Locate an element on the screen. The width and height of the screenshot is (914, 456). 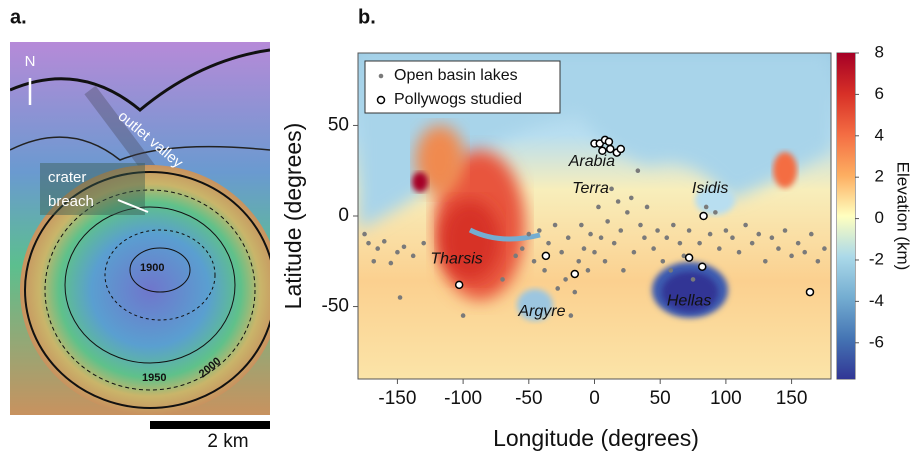
colorbar-tick-label: 0 is located at coordinates (879, 217).